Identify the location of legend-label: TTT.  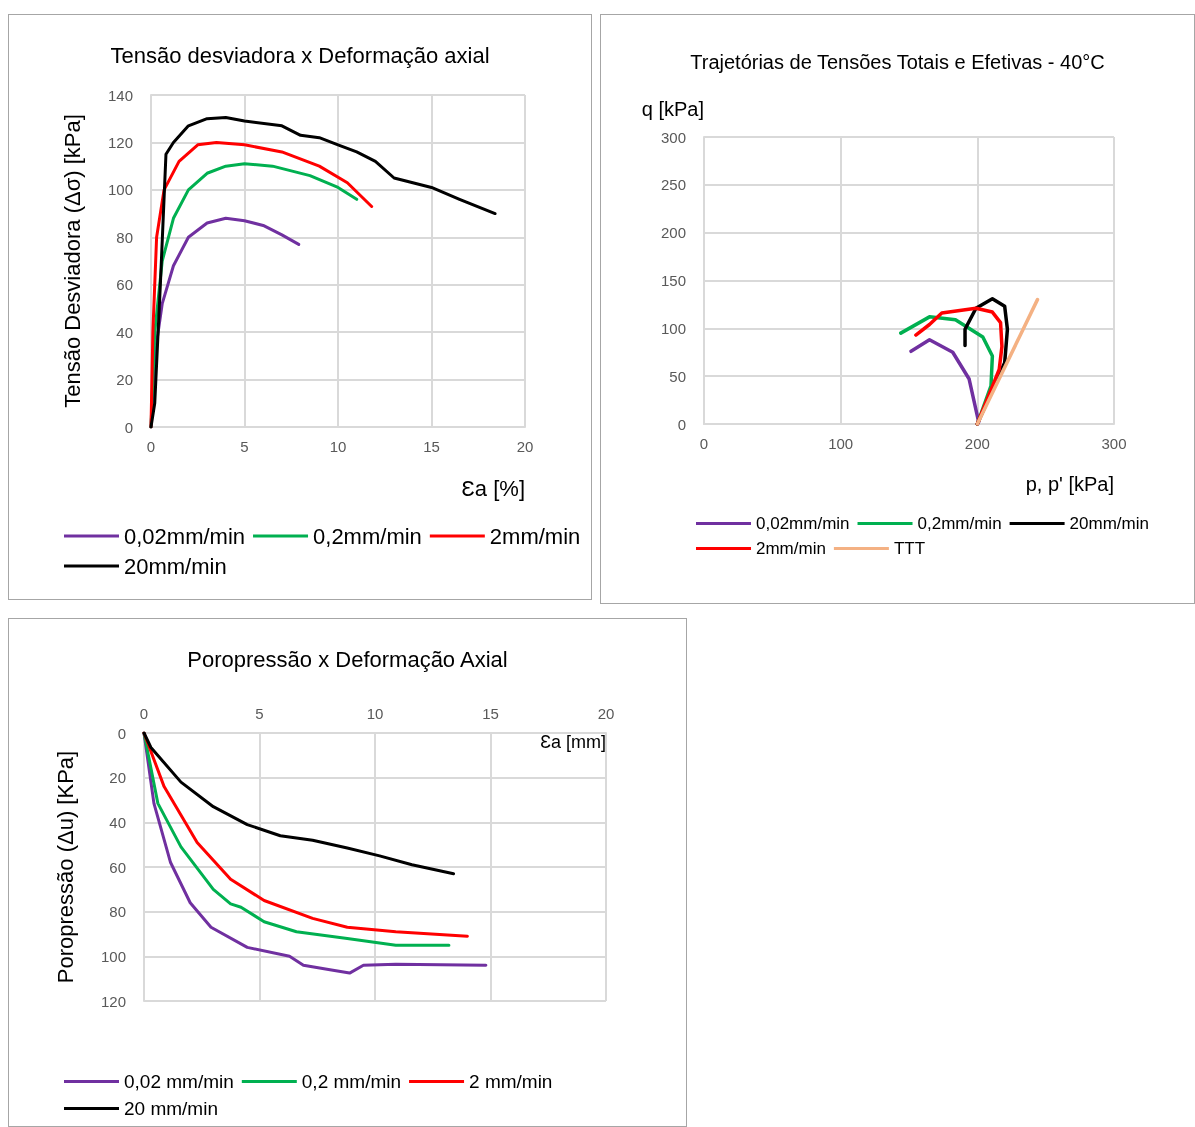
(909, 548).